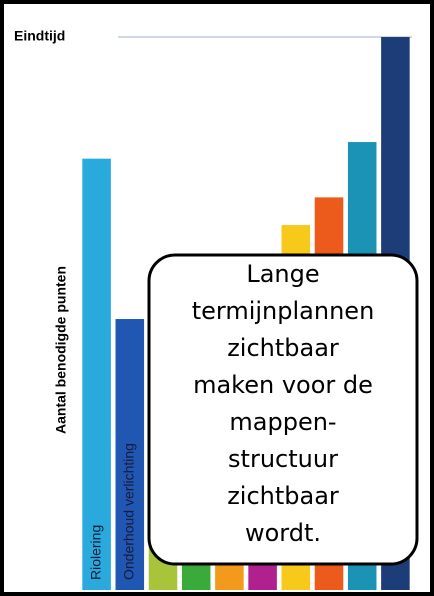  What do you see at coordinates (282, 274) in the screenshot?
I see `callout-text: Lange` at bounding box center [282, 274].